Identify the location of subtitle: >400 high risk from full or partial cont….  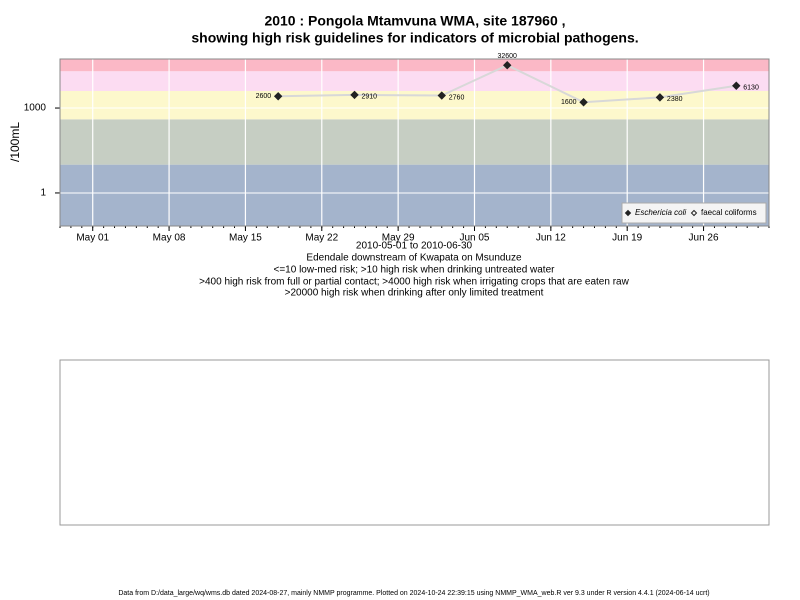
(414, 282).